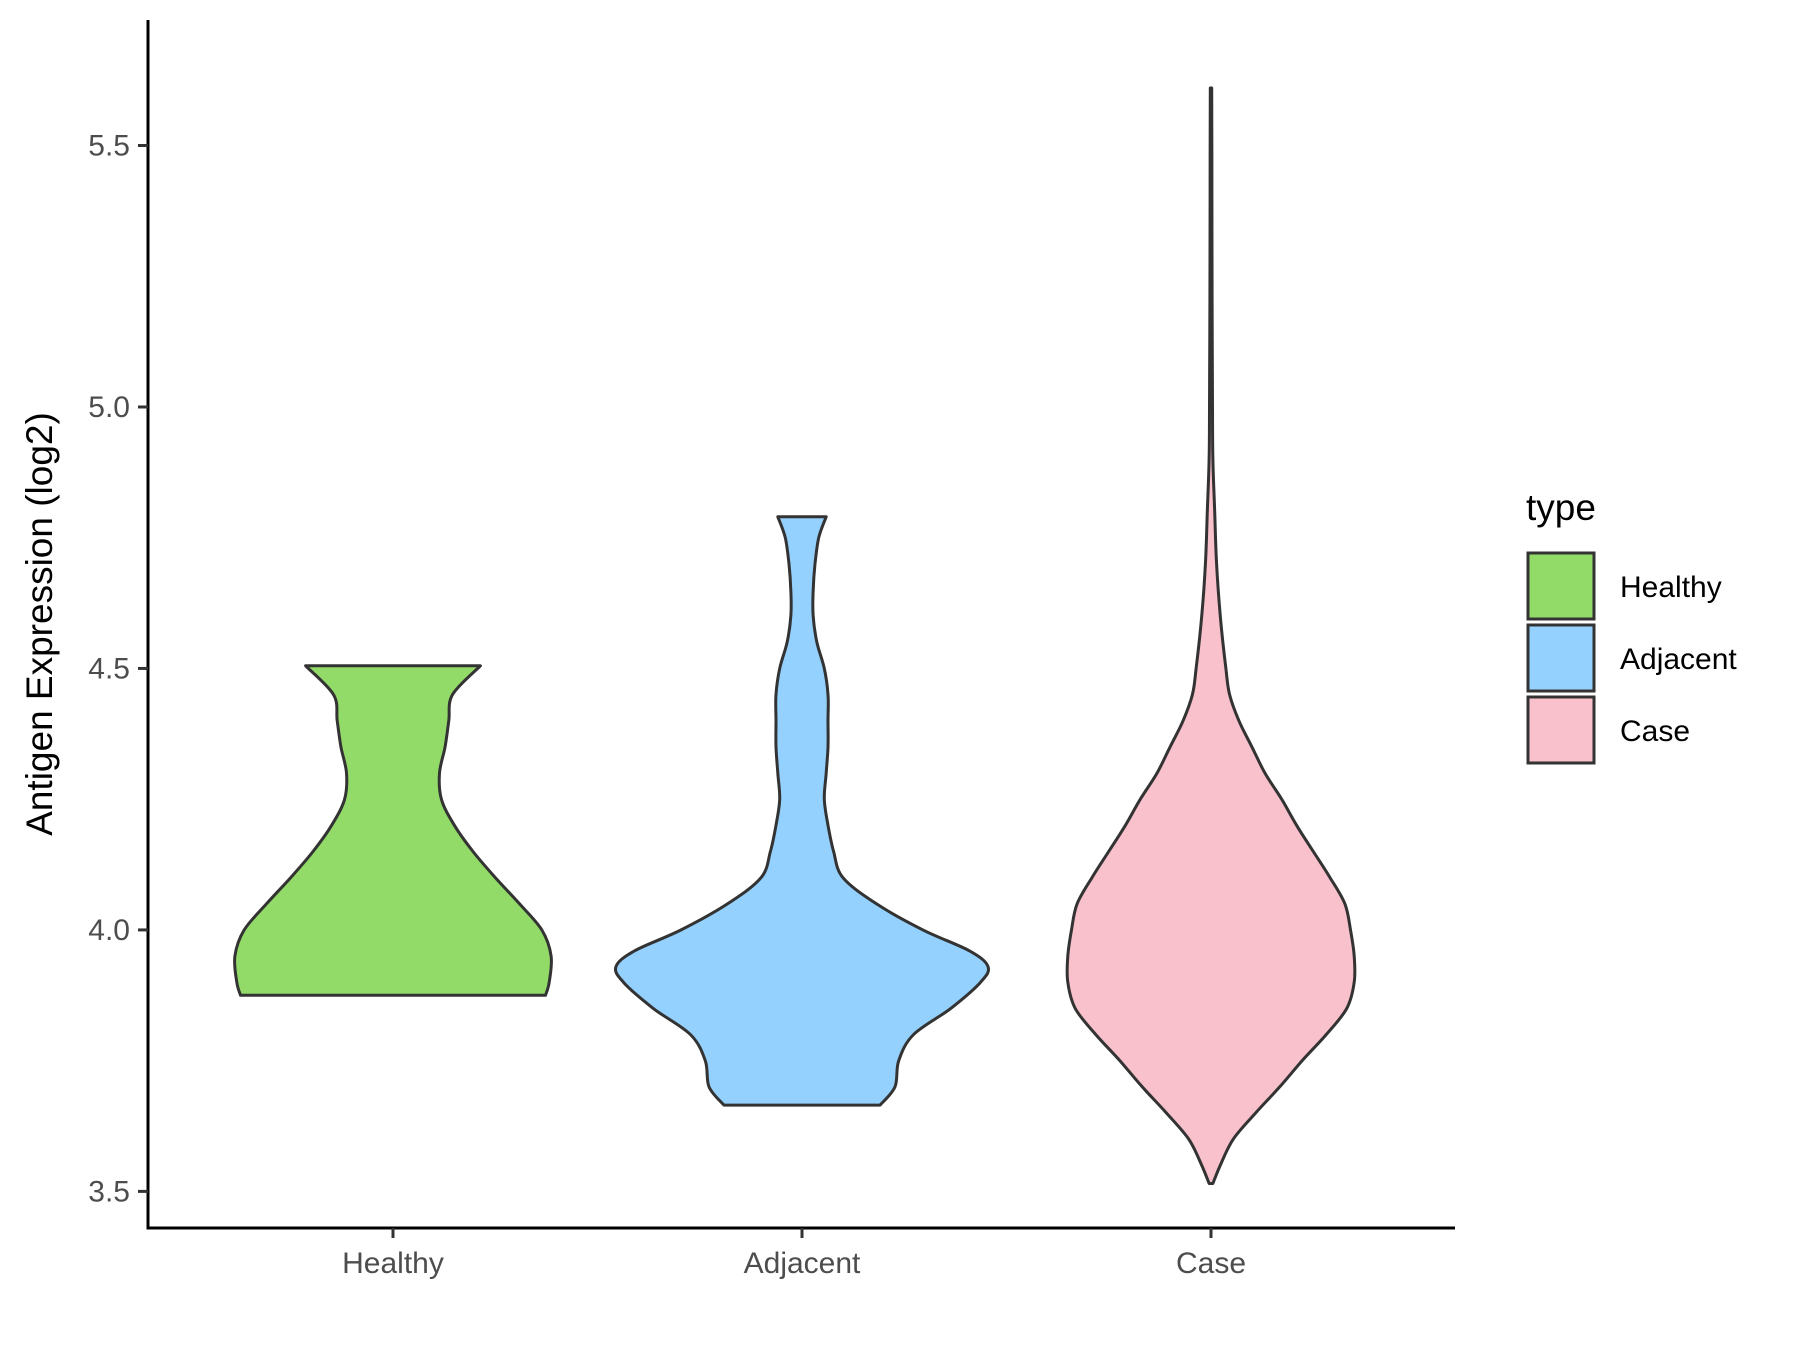 The height and width of the screenshot is (1350, 1800). I want to click on x-tick-label: Adjacent, so click(802, 1263).